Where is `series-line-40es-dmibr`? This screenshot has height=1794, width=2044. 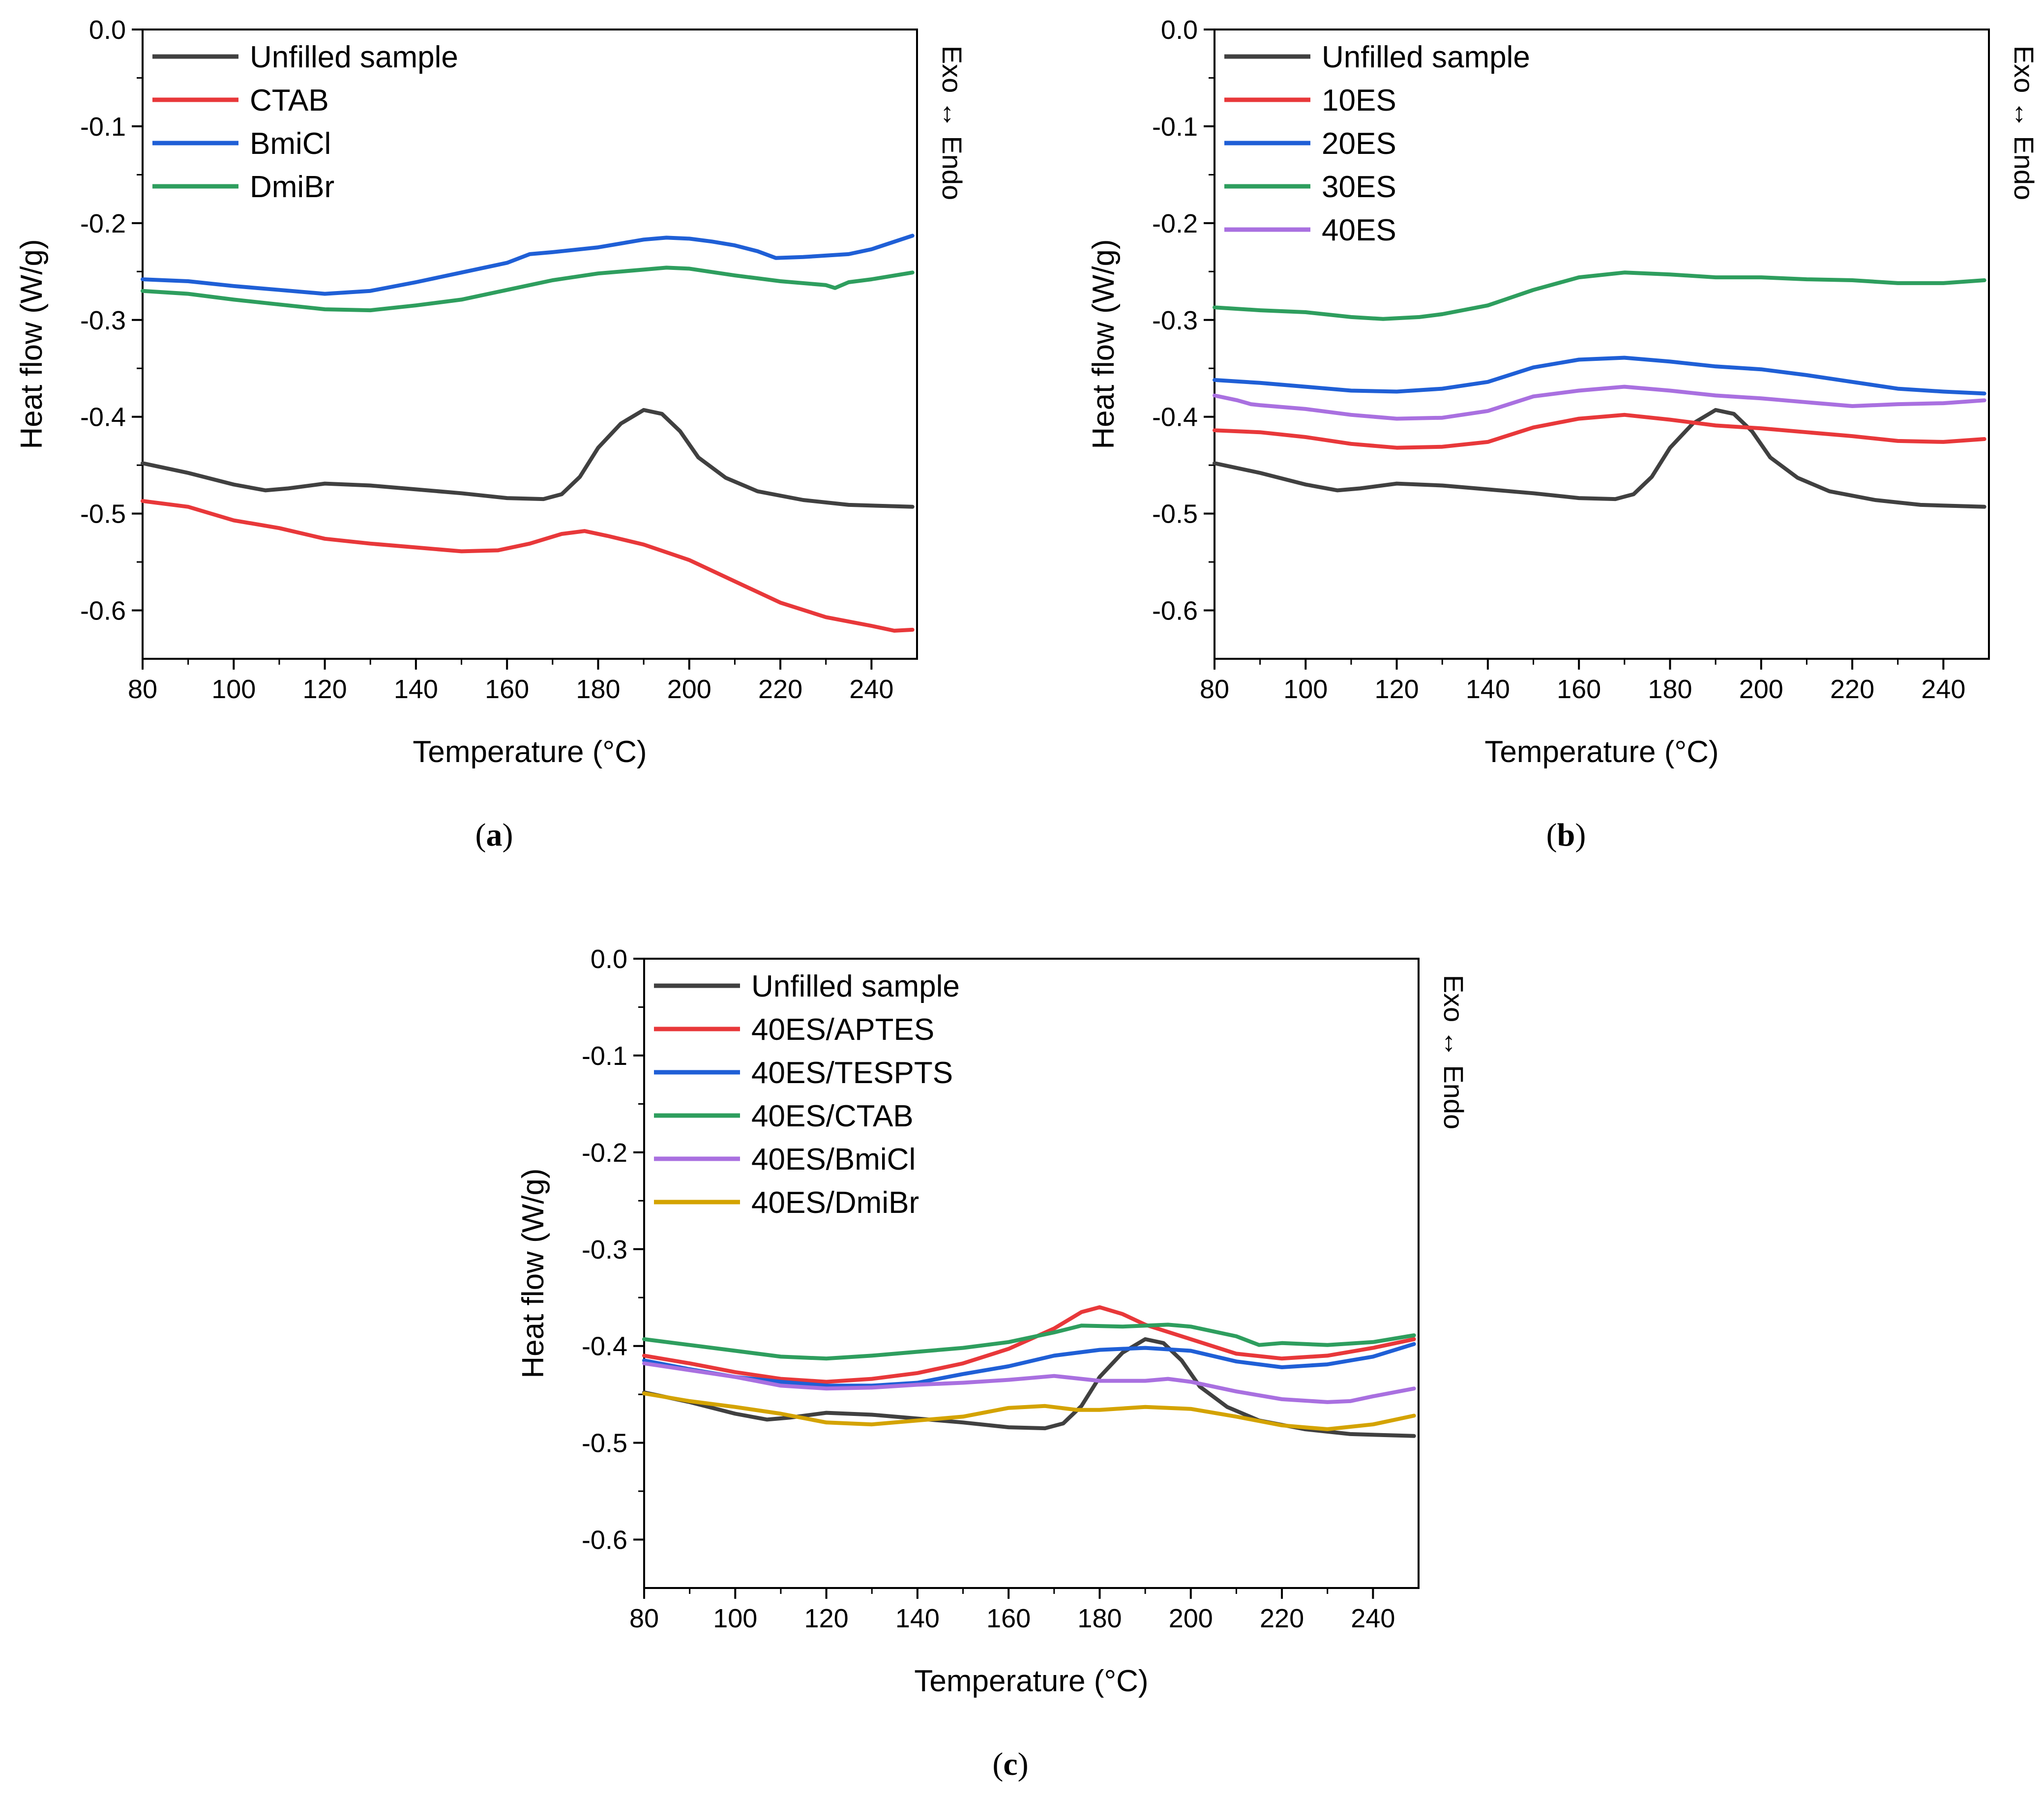
series-line-40es-dmibr is located at coordinates (1029, 1411).